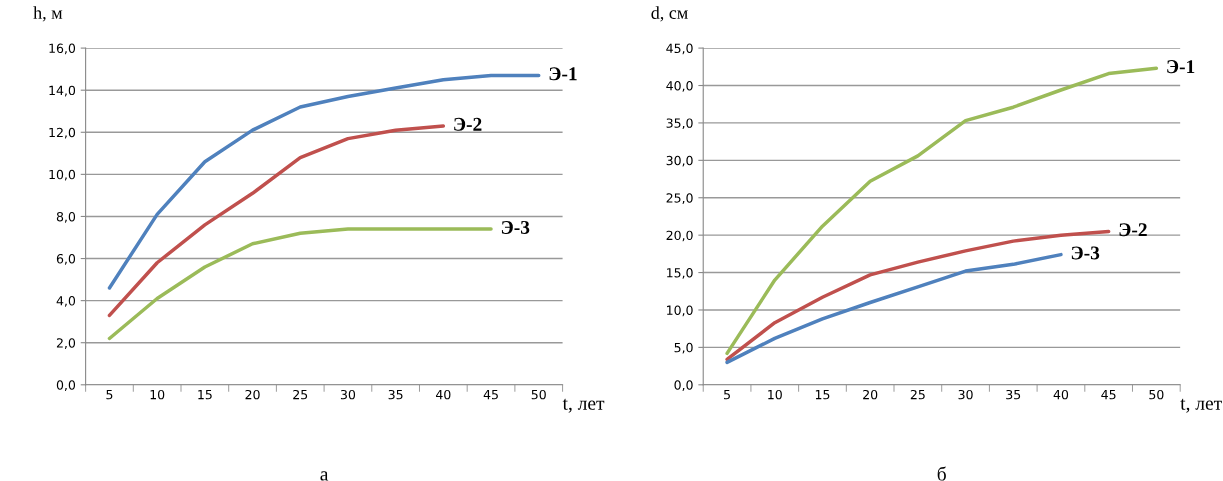 Image resolution: width=1223 pixels, height=481 pixels. Describe the element at coordinates (324, 476) in the screenshot. I see `text: а` at that location.